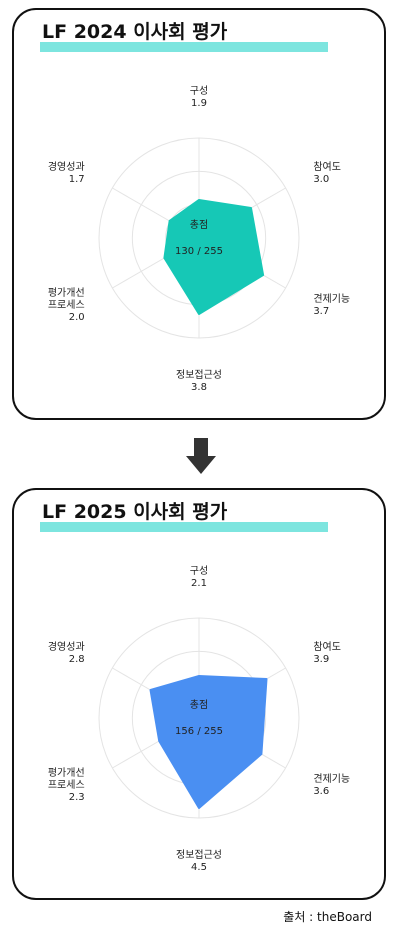 The image size is (400, 937). I want to click on axis-label: 견제기능 3.6, so click(331, 785).